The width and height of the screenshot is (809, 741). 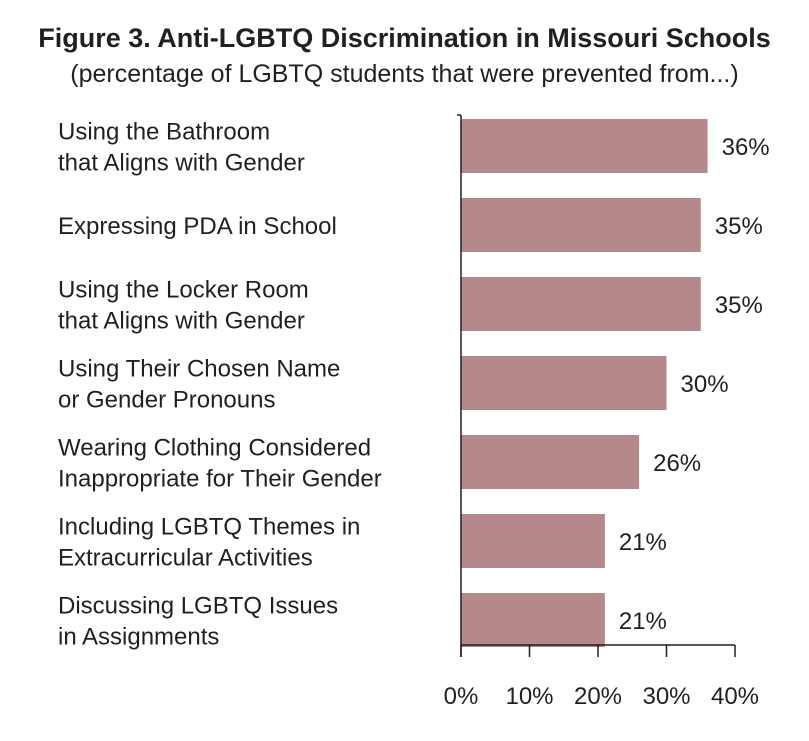 What do you see at coordinates (598, 696) in the screenshot?
I see `x-tick-label-3: 20%` at bounding box center [598, 696].